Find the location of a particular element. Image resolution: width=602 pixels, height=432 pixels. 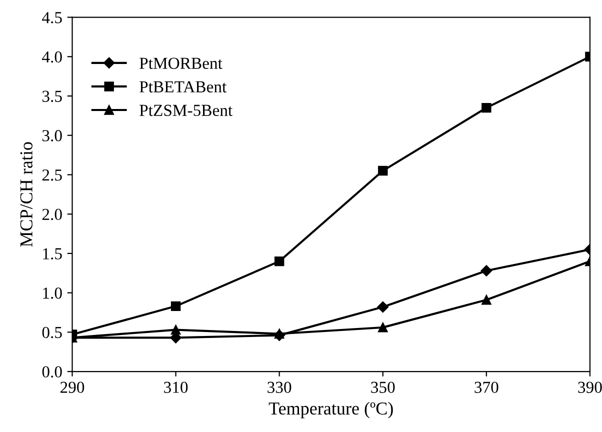

legend-label: PtBETABent is located at coordinates (183, 86).